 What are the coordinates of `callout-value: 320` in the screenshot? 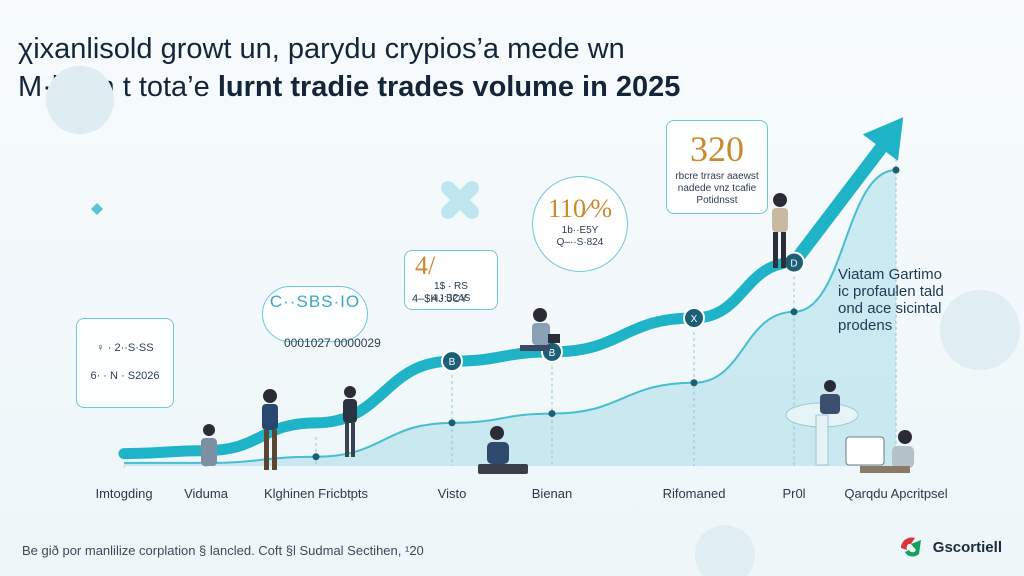 It's located at (717, 149).